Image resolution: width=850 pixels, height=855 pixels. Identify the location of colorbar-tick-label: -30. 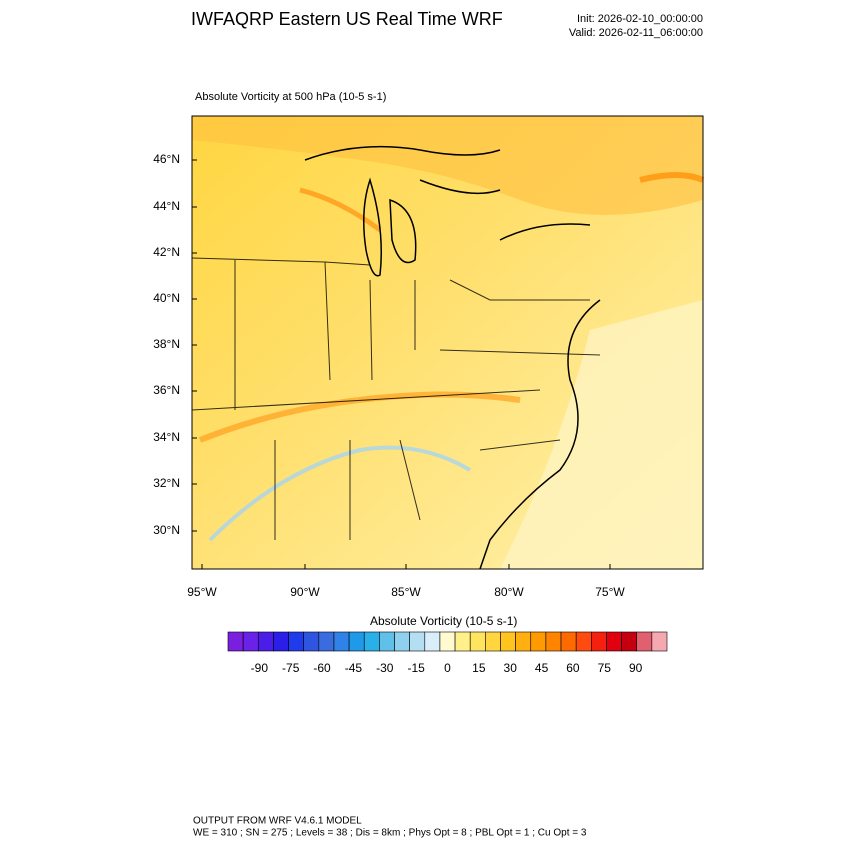
(385, 668).